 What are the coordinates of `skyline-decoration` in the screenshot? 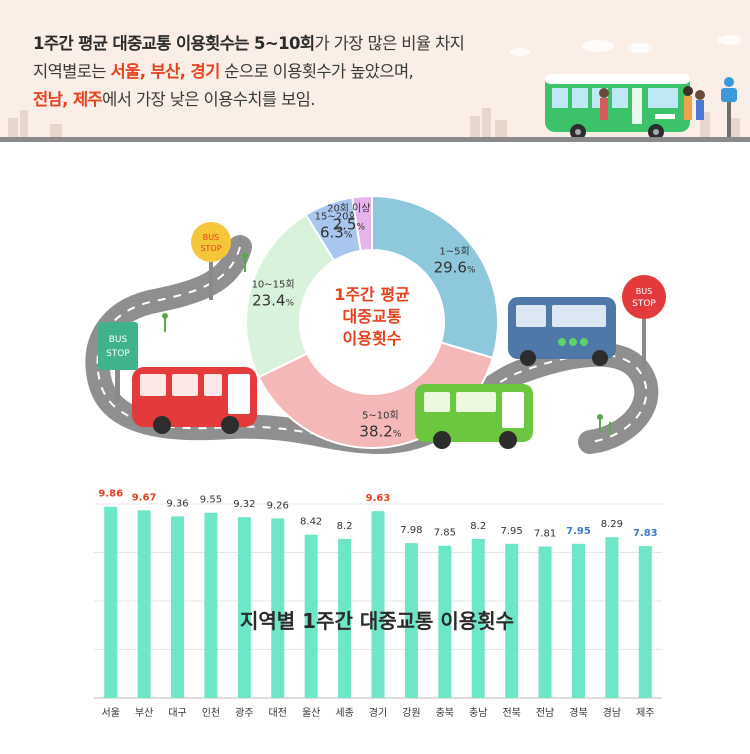 It's located at (374, 123).